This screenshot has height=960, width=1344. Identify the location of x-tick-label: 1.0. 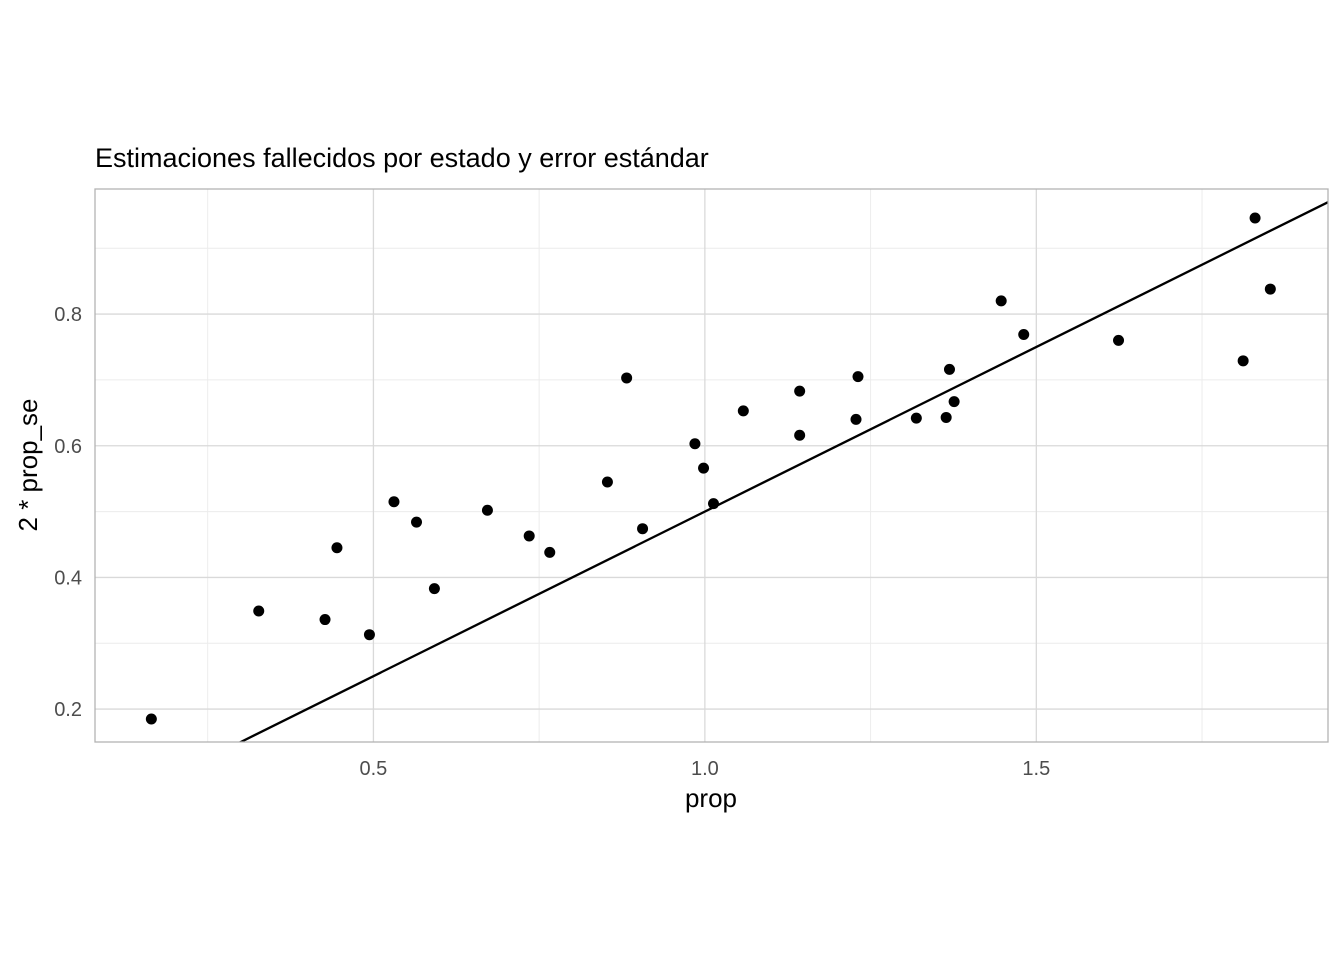
(705, 769).